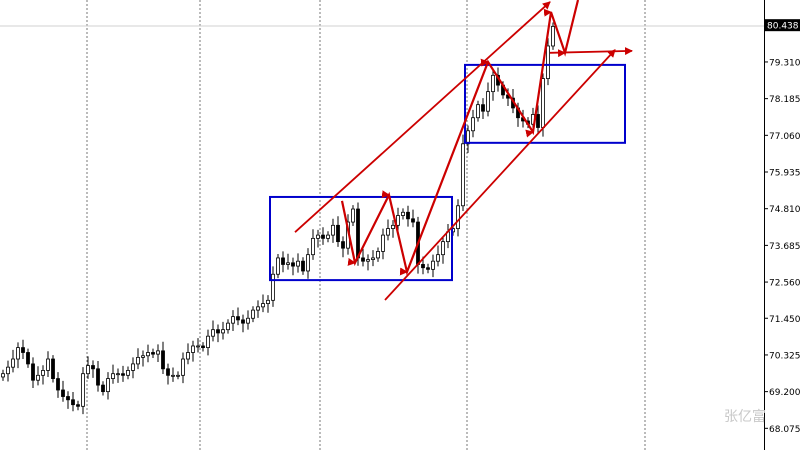  Describe the element at coordinates (784, 356) in the screenshot. I see `y-tick-label: 70.325` at that location.